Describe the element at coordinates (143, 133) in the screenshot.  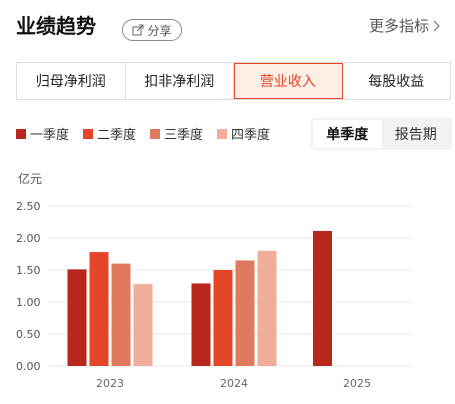
I see `chart-legend: 一季度 二季度 三季度 四季度` at that location.